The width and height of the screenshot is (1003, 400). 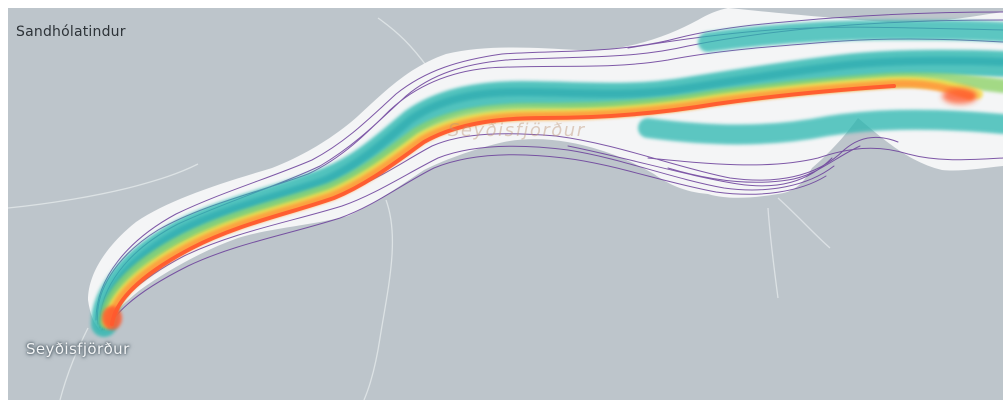 I want to click on peak-name-label: Sandhólatindur, so click(x=71, y=32).